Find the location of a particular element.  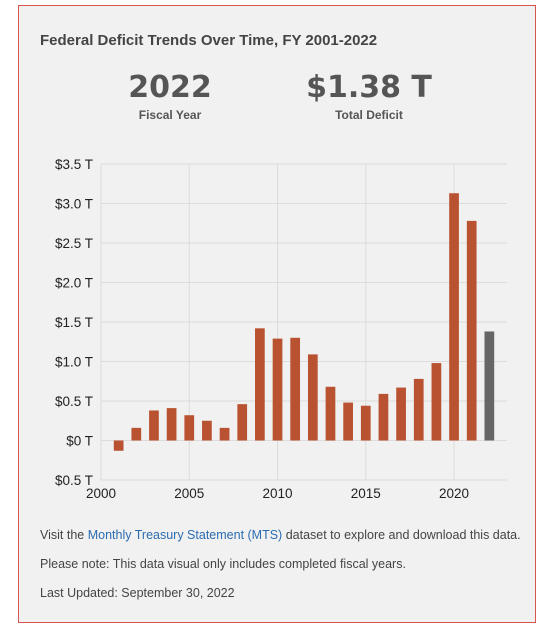

y-tick-label: $1.0 T is located at coordinates (74, 362).